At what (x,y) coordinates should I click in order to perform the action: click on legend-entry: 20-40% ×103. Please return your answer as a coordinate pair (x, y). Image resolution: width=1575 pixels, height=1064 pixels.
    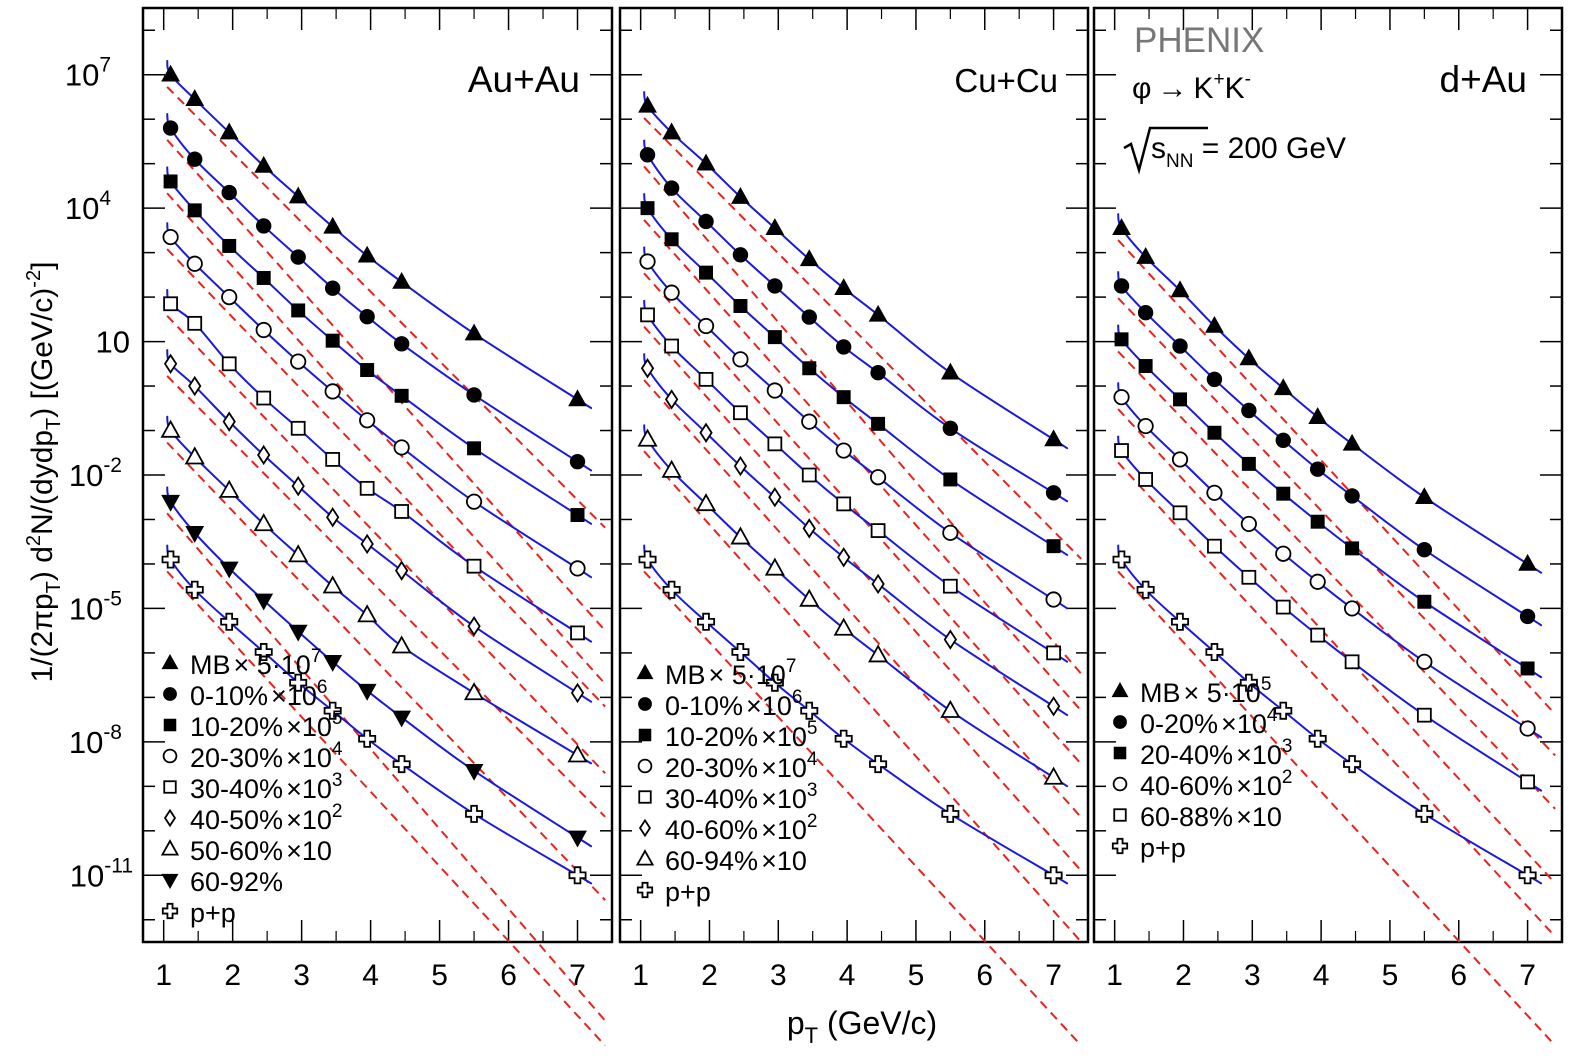
    Looking at the image, I should click on (1216, 753).